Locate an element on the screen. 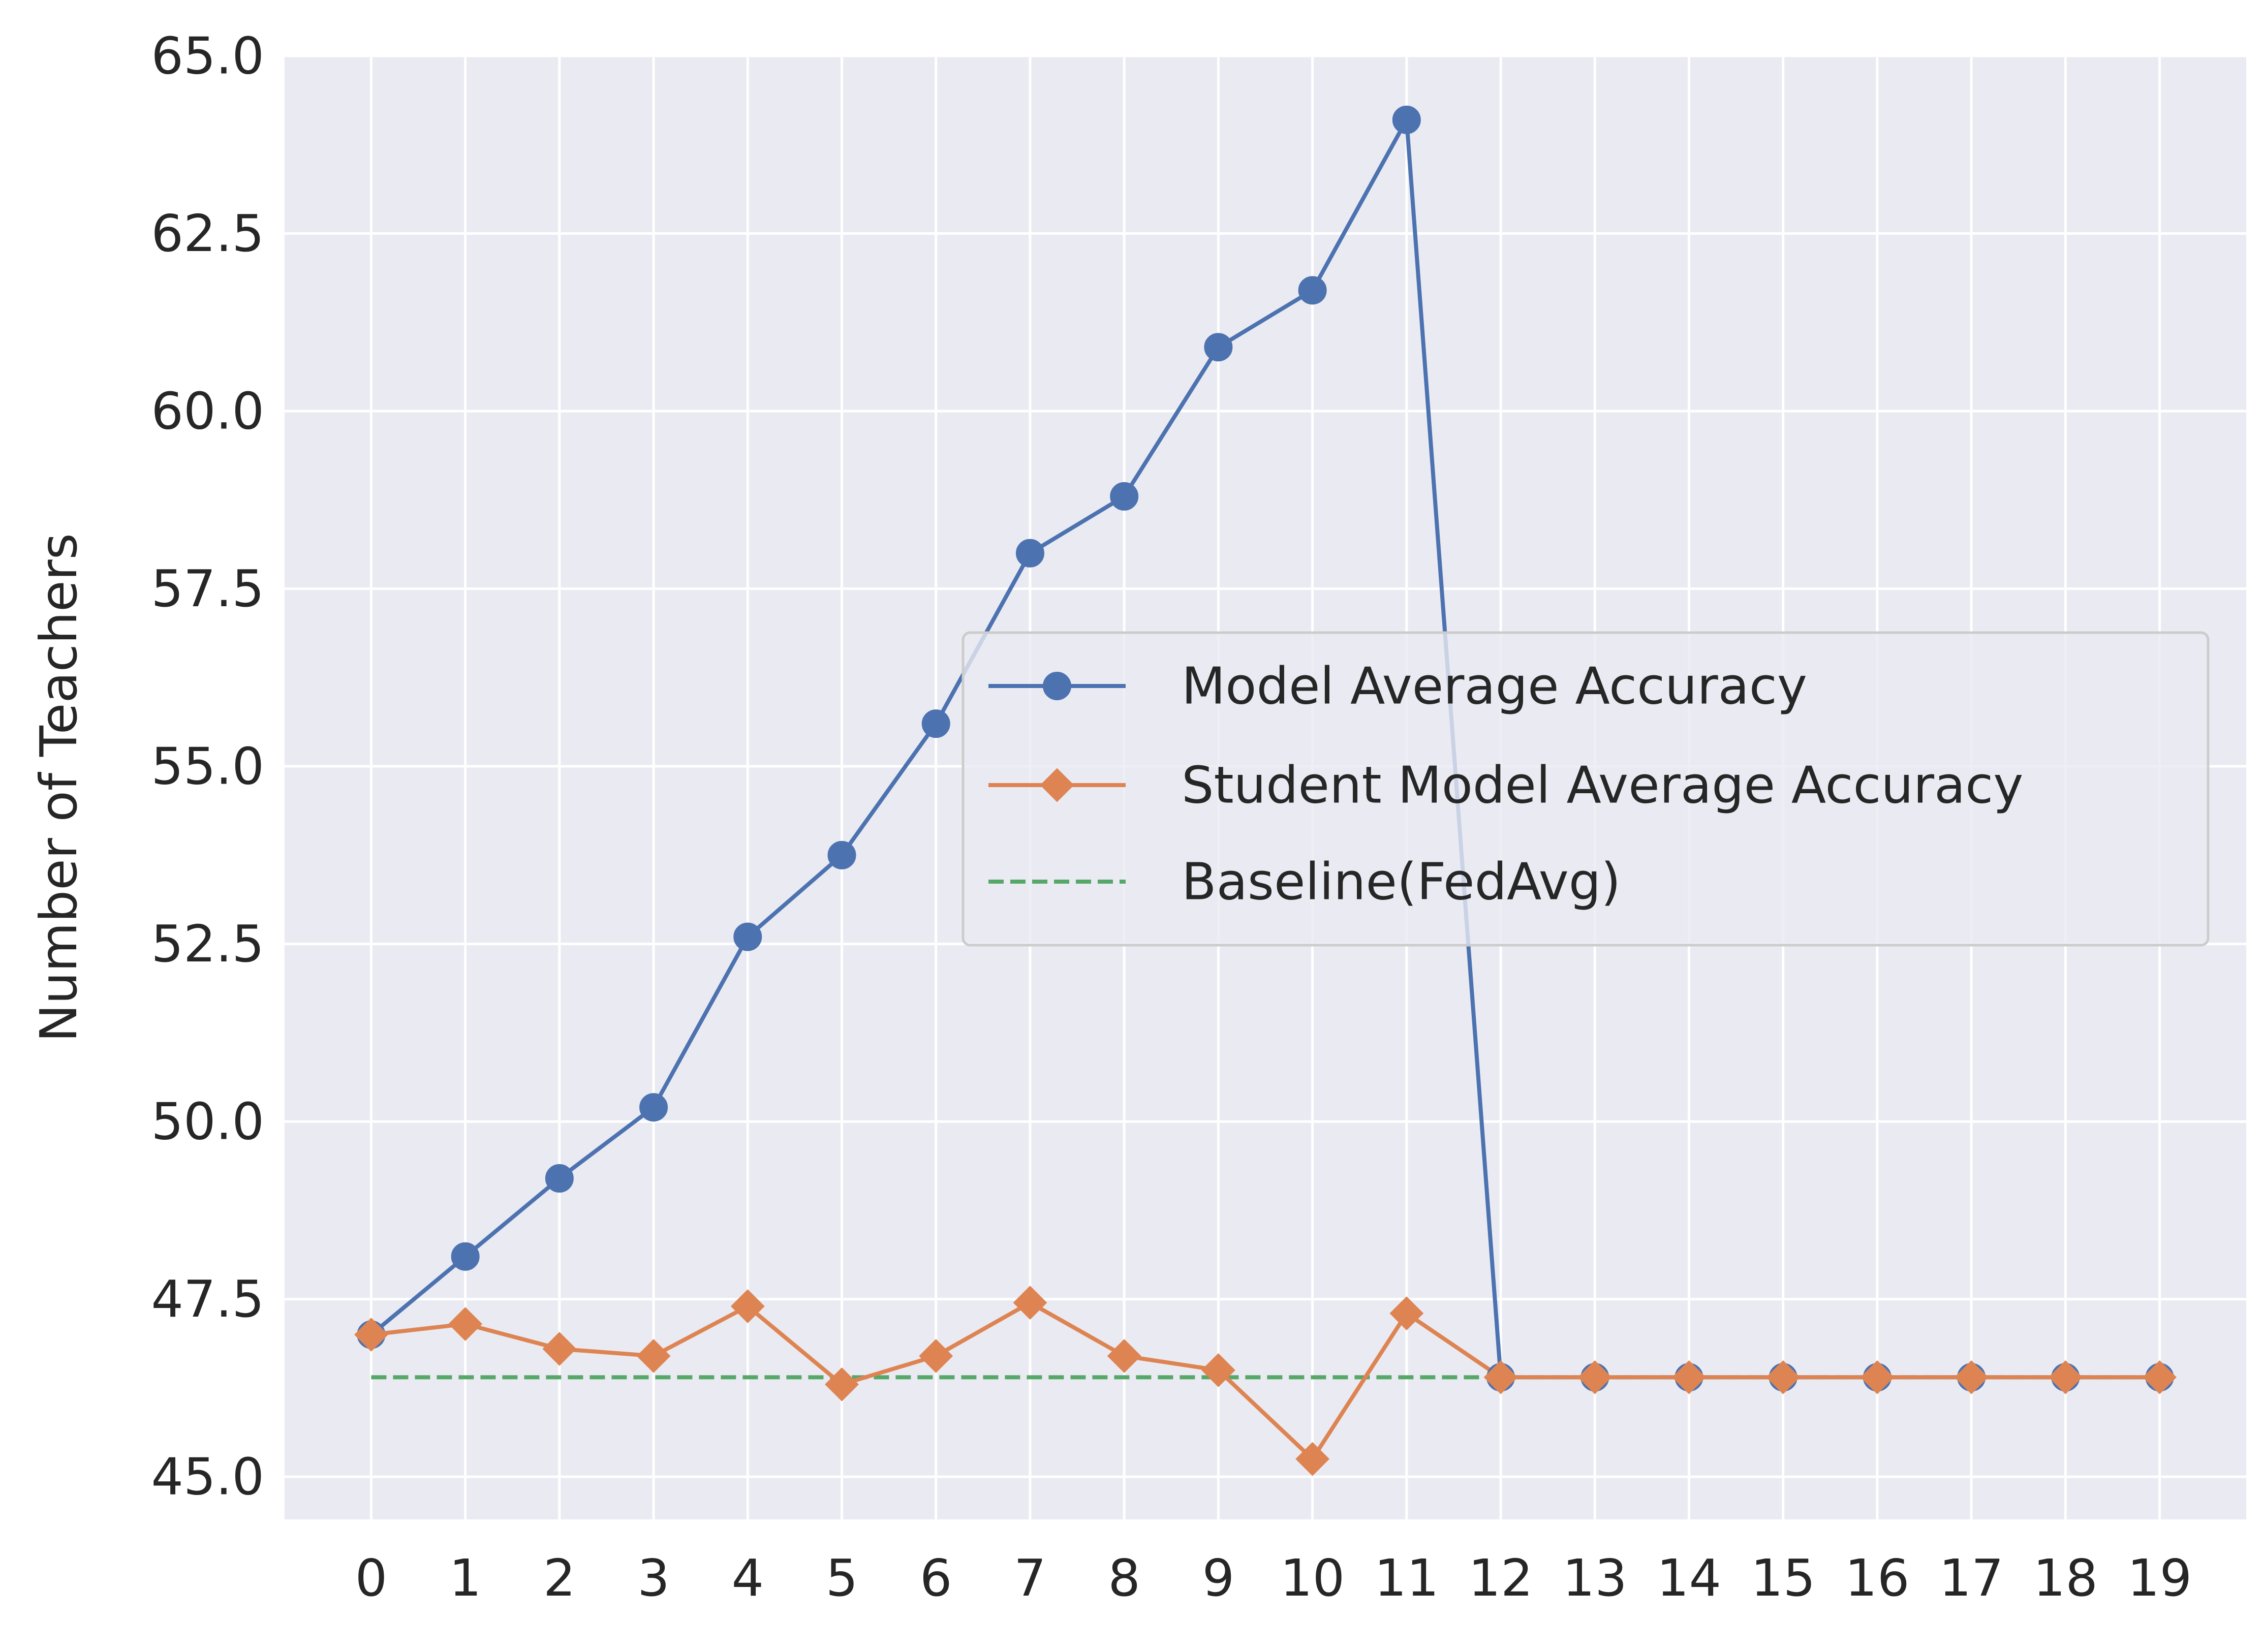 The image size is (2264, 1652). x-tick-label: 13 is located at coordinates (1595, 1578).